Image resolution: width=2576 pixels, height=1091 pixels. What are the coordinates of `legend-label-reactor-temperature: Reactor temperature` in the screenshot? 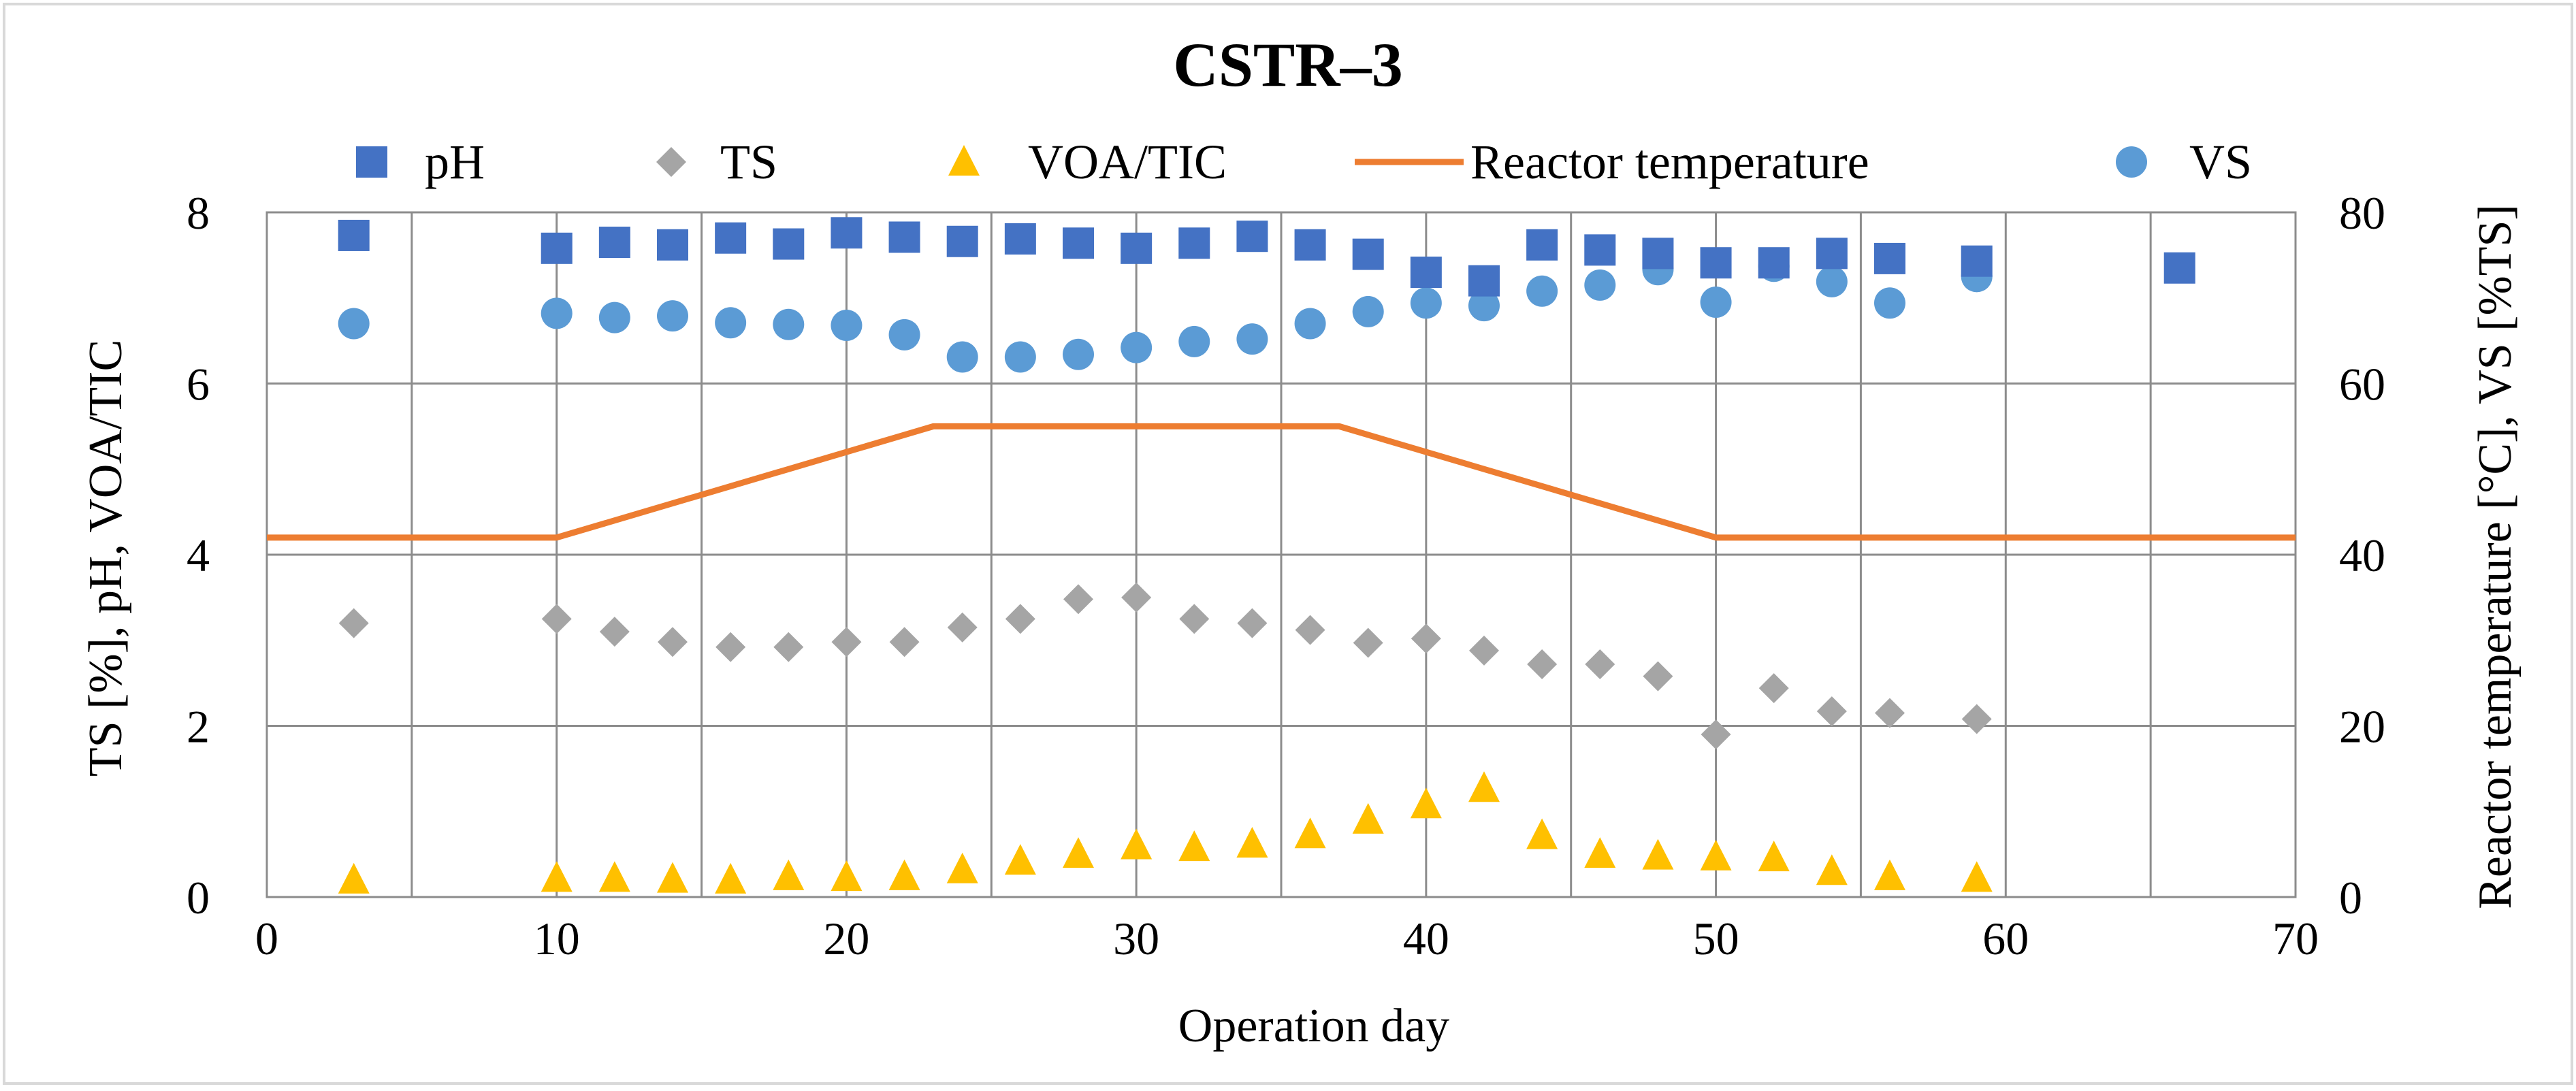 It's located at (1670, 162).